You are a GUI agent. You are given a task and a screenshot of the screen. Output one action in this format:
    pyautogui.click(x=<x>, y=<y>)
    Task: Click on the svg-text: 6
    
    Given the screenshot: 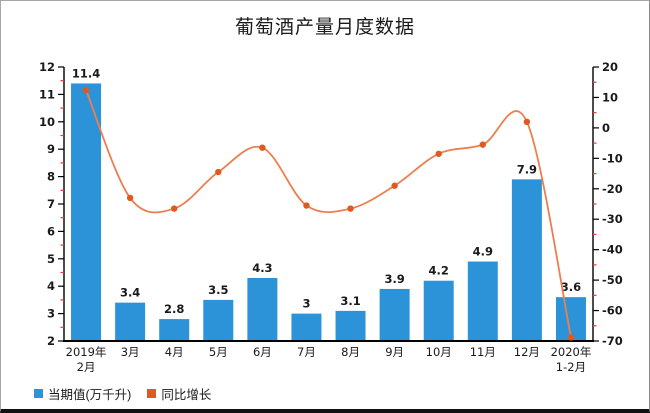 What is the action you would take?
    pyautogui.click(x=51, y=231)
    